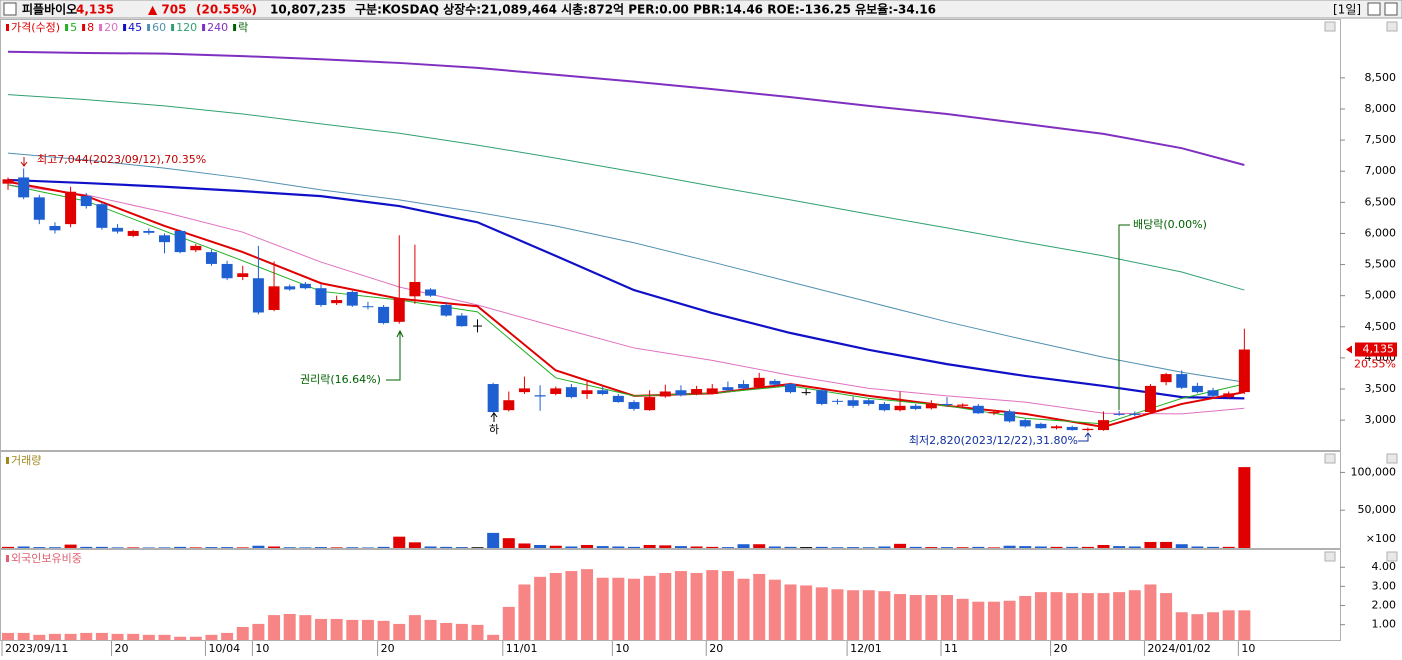 Image resolution: width=1402 pixels, height=660 pixels. Describe the element at coordinates (10, 9) in the screenshot. I see `header-icon` at that location.